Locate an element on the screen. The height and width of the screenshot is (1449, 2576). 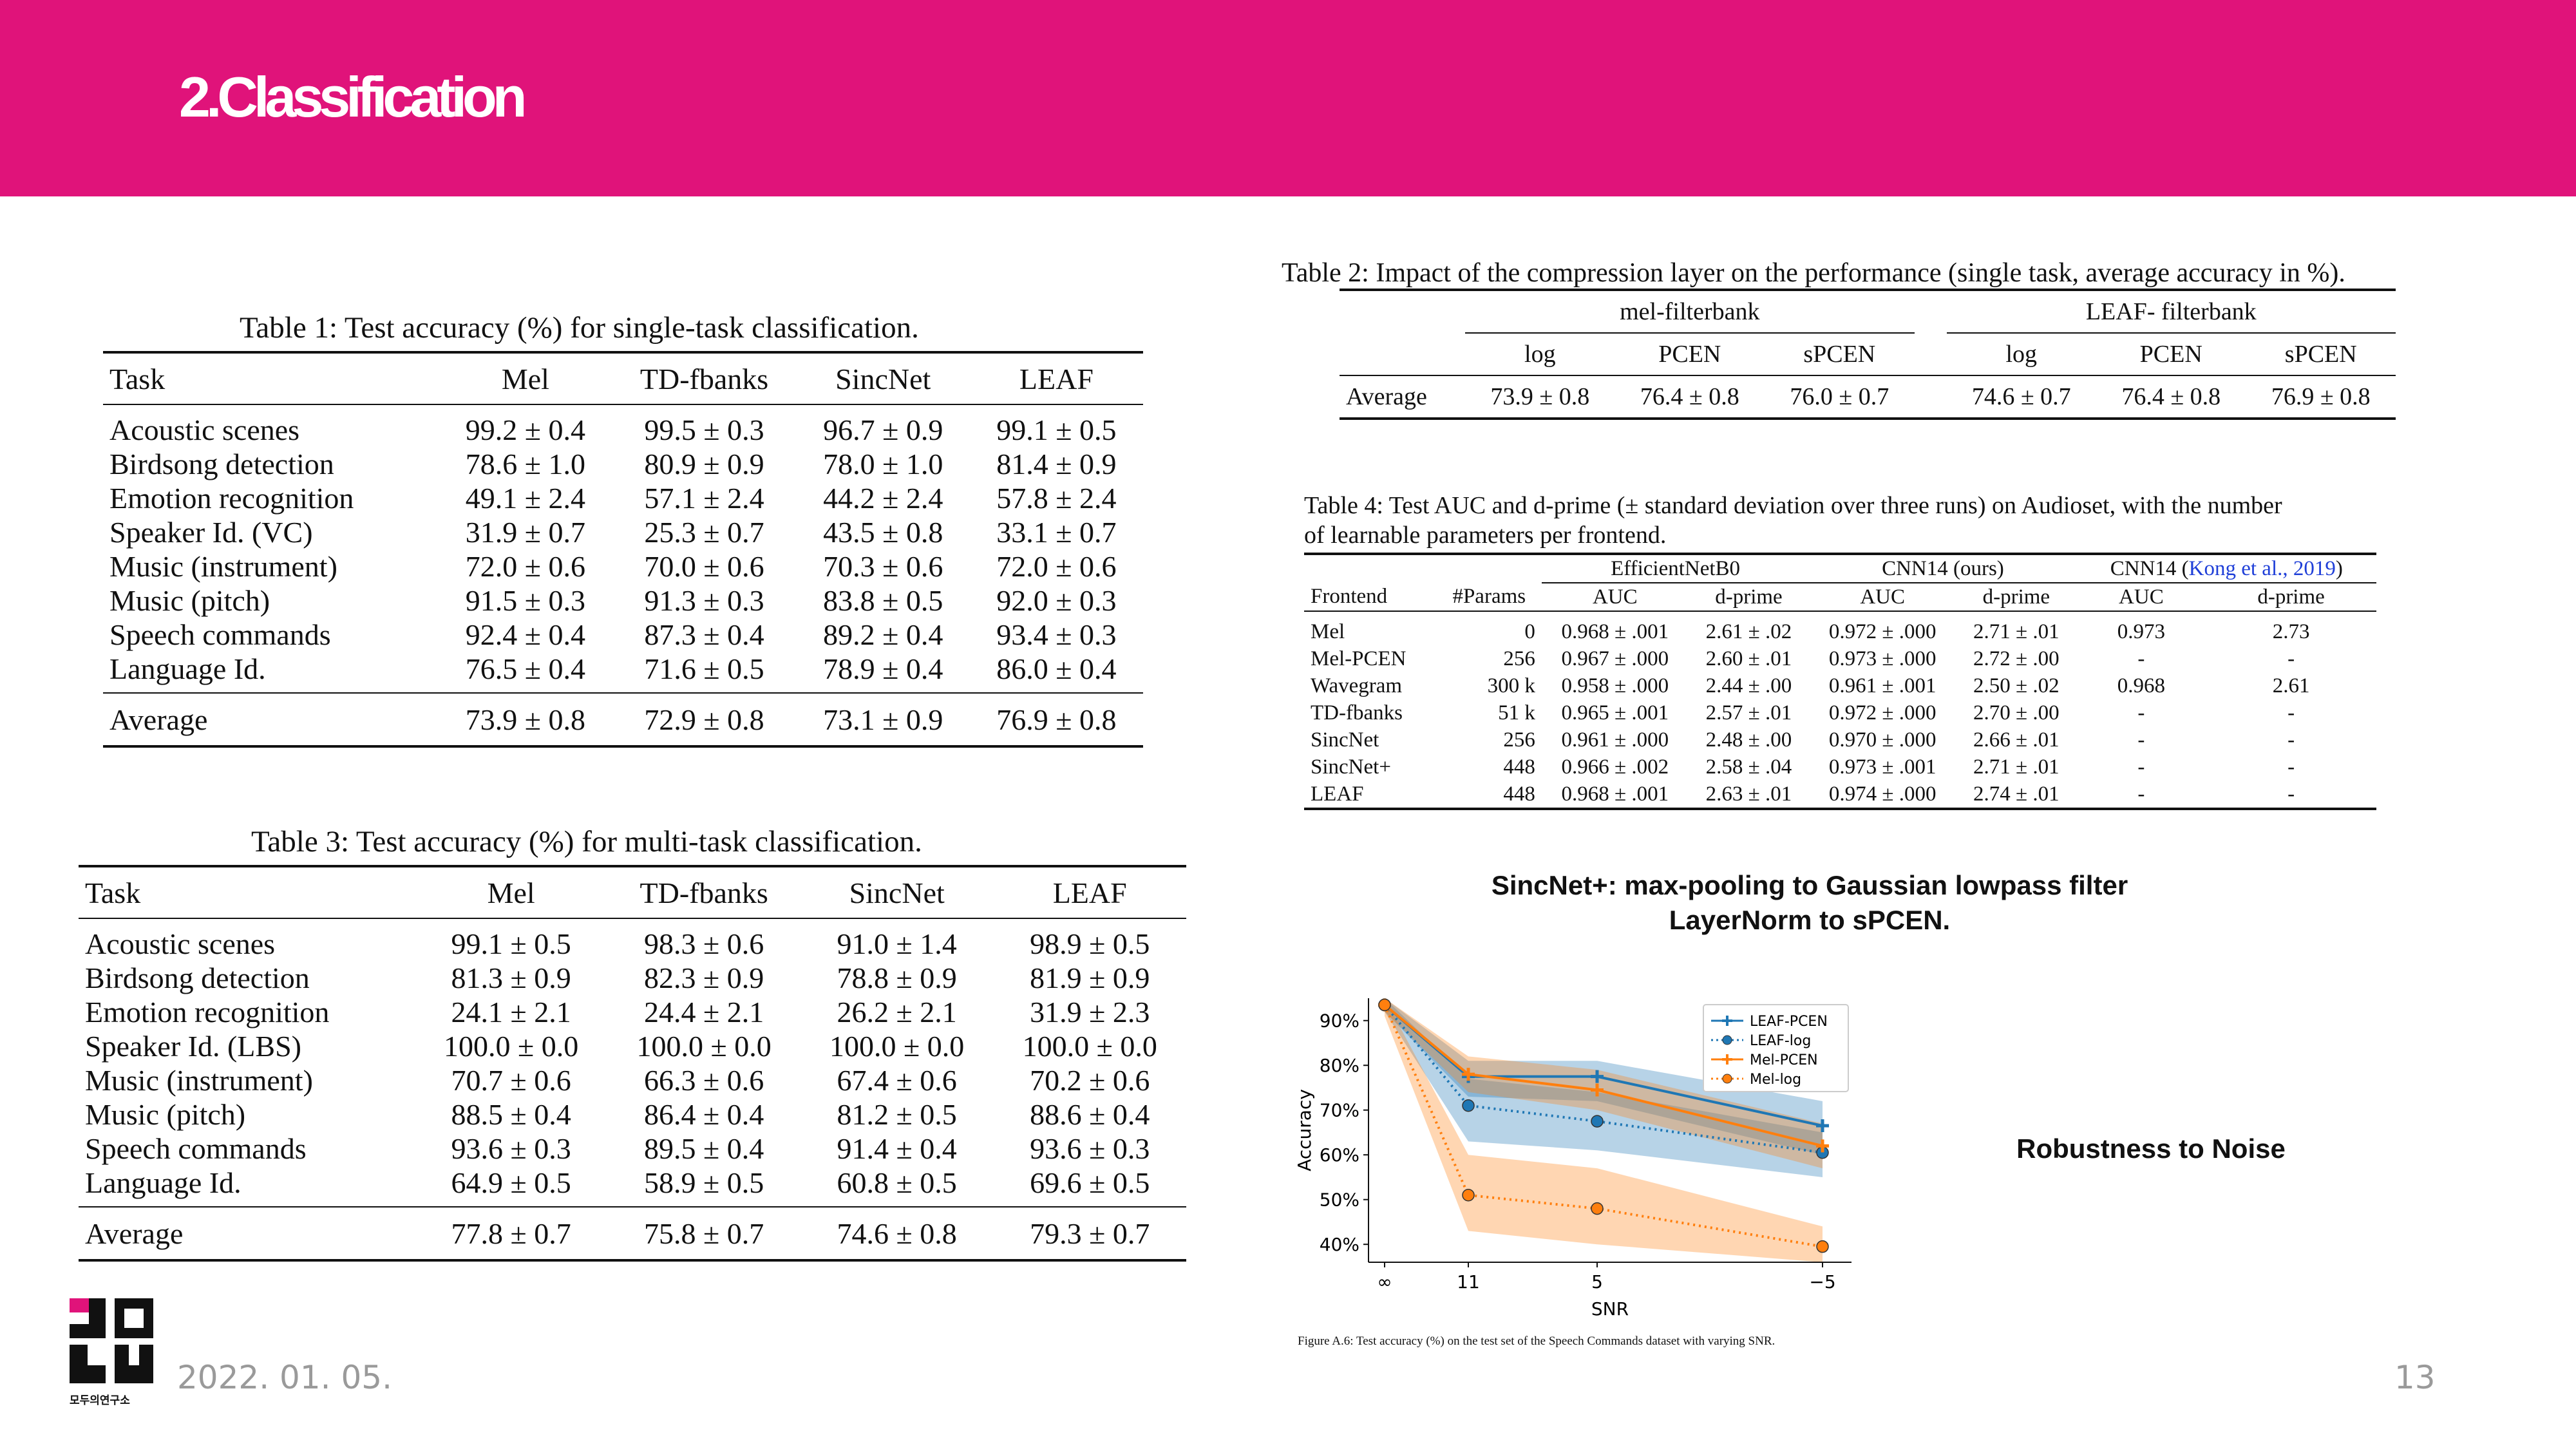
table1-header-cell: LEAF is located at coordinates (1056, 379).